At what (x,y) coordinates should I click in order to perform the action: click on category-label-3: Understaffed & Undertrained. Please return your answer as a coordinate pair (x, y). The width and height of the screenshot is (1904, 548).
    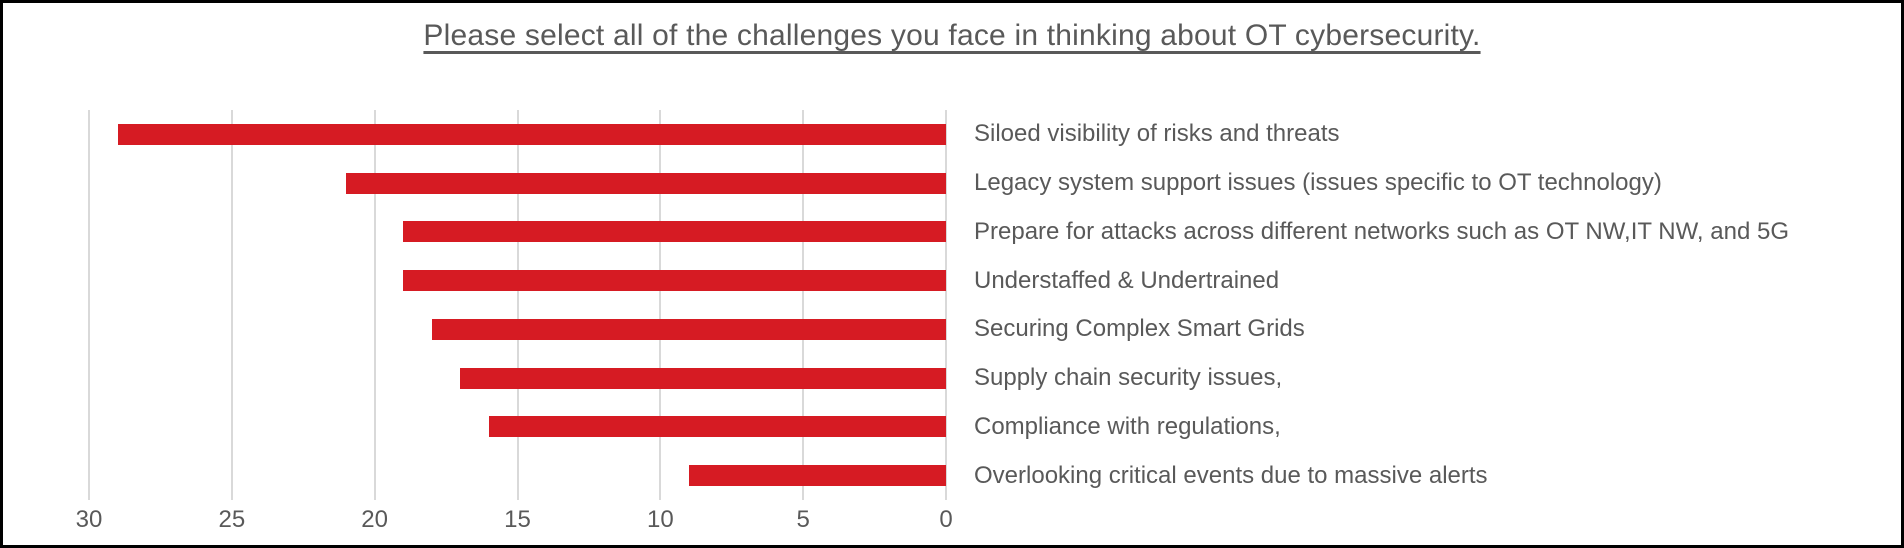
    Looking at the image, I should click on (1127, 280).